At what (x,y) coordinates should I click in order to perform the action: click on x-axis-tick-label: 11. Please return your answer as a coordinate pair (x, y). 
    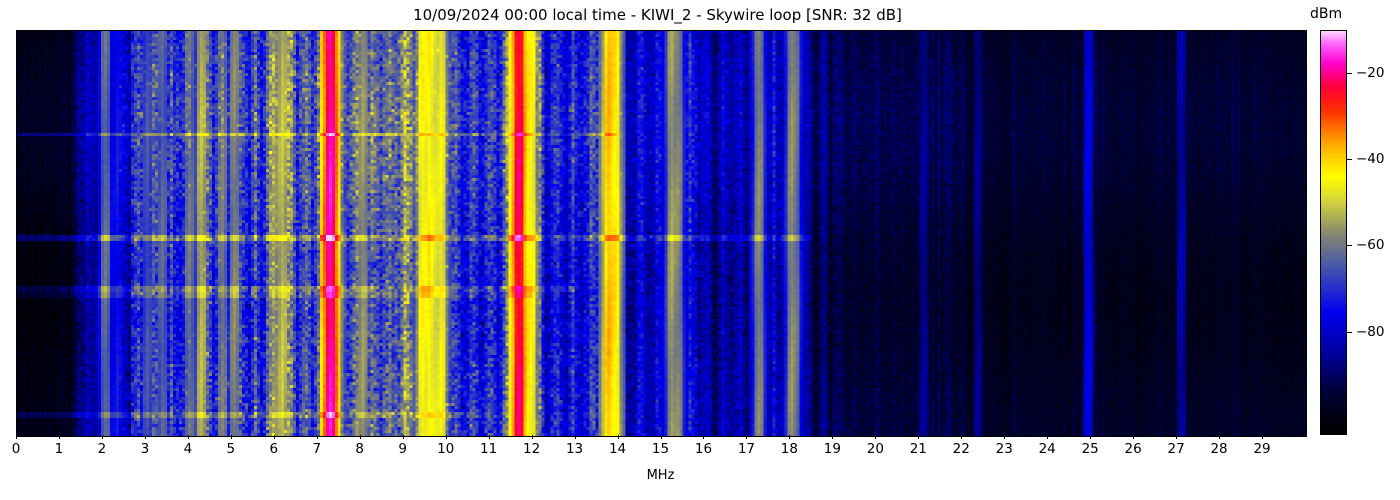
    Looking at the image, I should click on (489, 449).